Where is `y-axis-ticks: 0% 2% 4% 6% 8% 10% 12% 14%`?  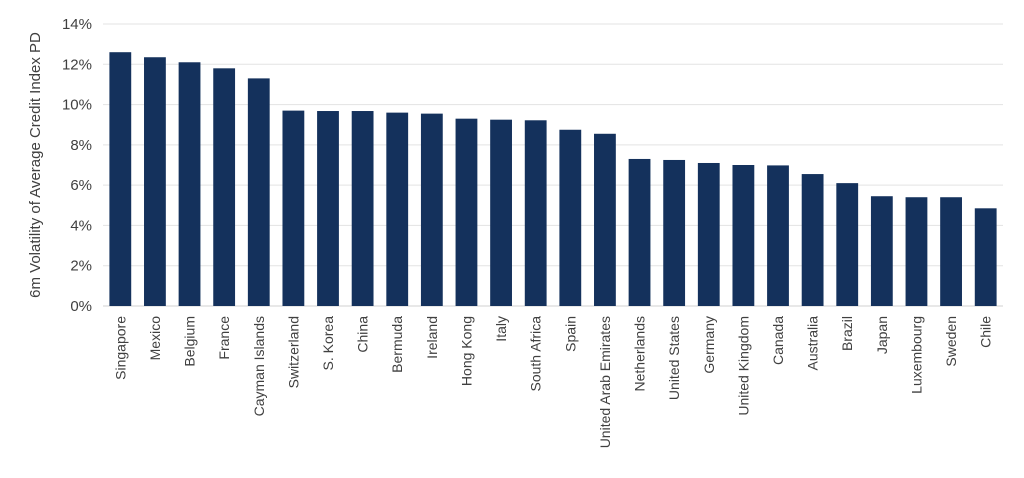 y-axis-ticks: 0% 2% 4% 6% 8% 10% 12% 14% is located at coordinates (77, 165).